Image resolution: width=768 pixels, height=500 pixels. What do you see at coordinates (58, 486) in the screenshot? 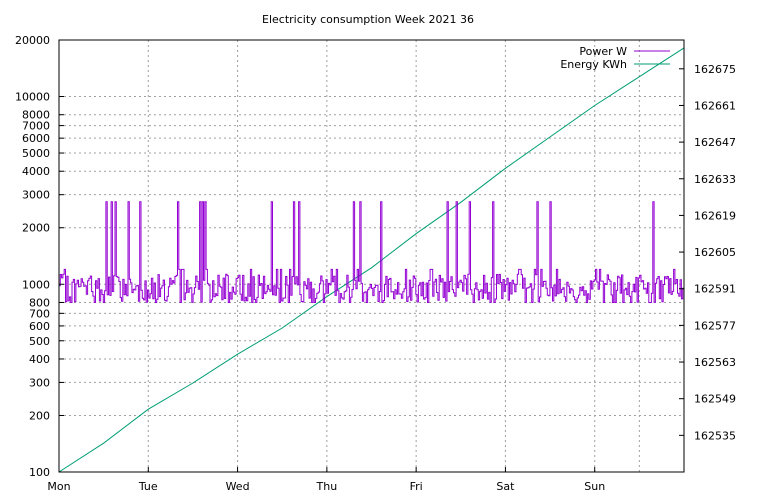
I see `x-tick-label: Mon` at bounding box center [58, 486].